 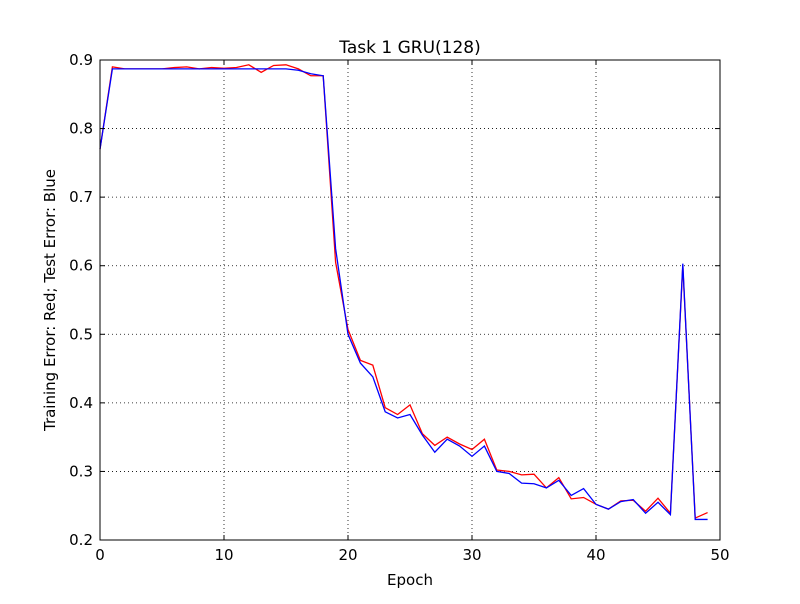 I want to click on y-tick-label: 0.2, so click(x=81, y=540).